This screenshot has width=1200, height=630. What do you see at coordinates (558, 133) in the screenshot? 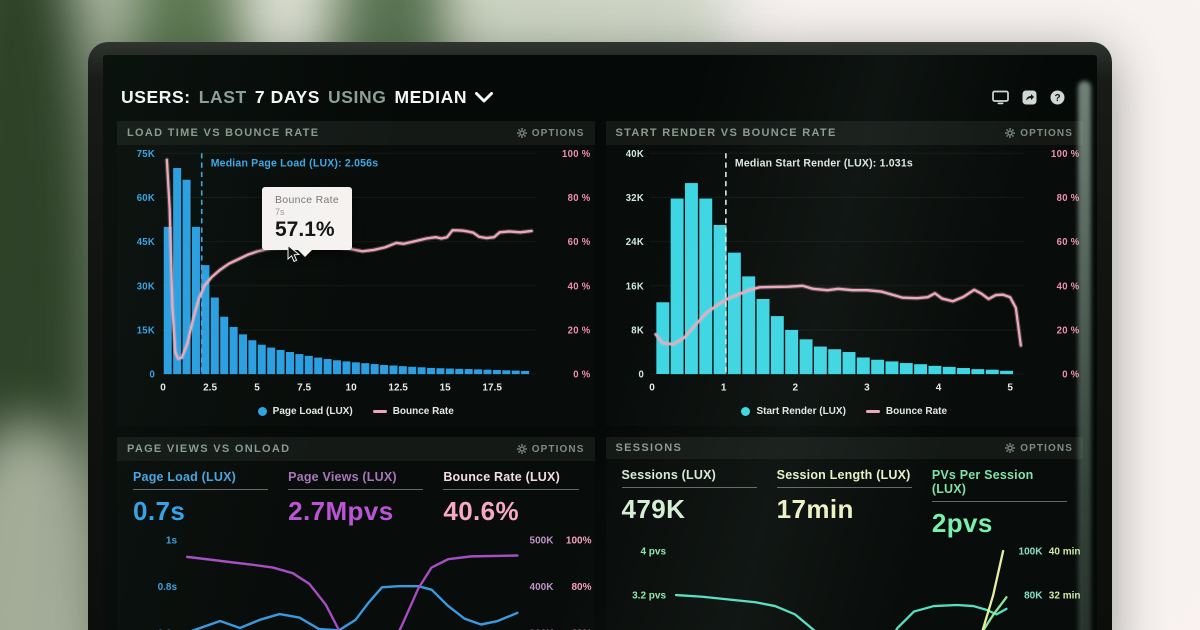
I see `options-label: OPTIONS` at bounding box center [558, 133].